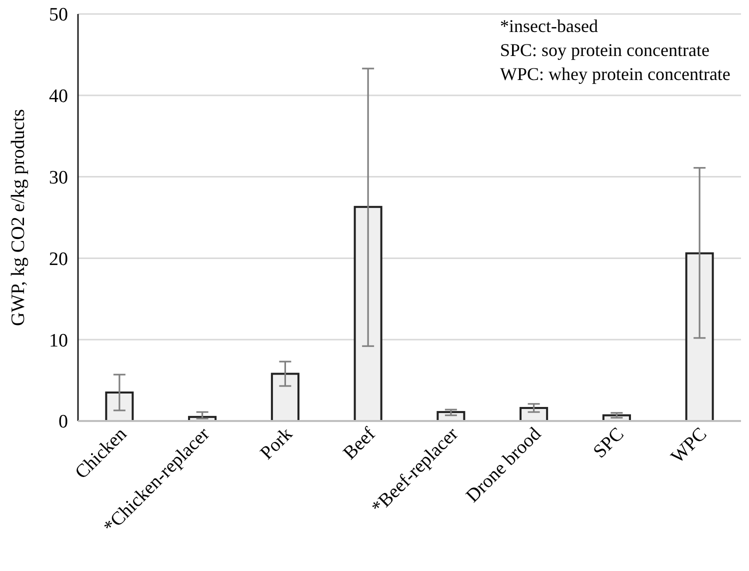  What do you see at coordinates (58, 97) in the screenshot?
I see `y-tick-label: 40` at bounding box center [58, 97].